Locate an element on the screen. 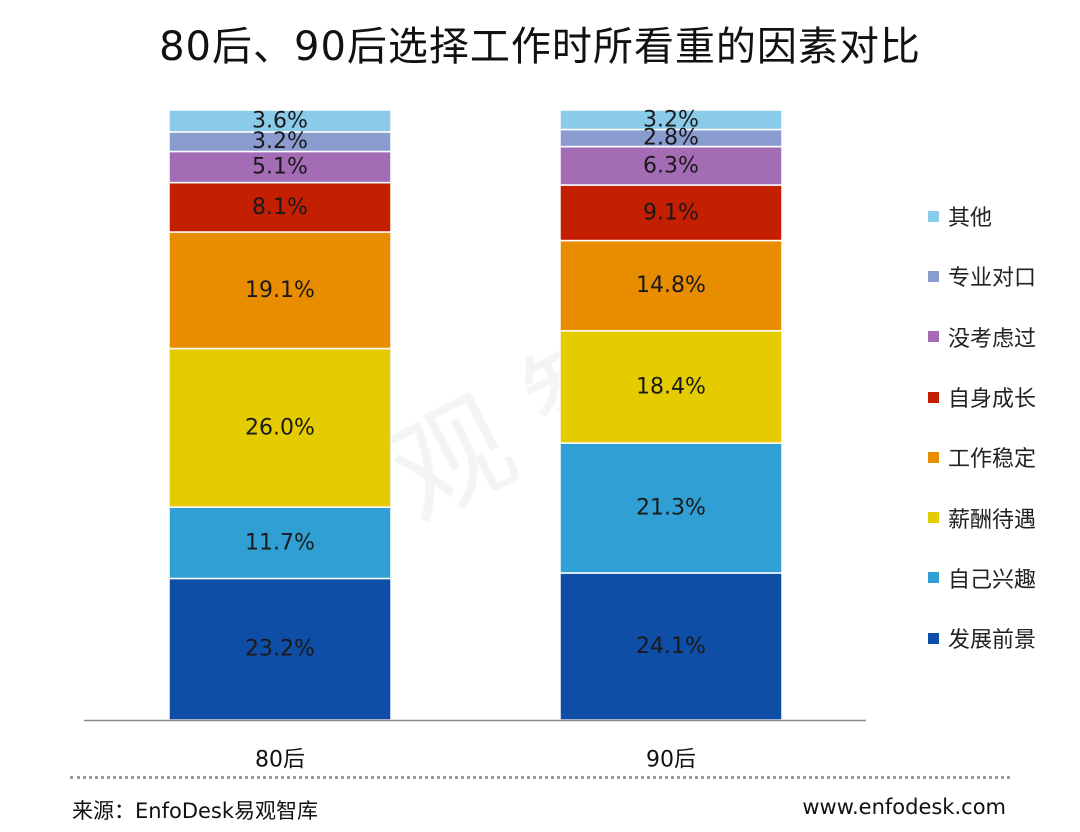 The image size is (1080, 832). legend-item: 自己兴趣 is located at coordinates (982, 578).